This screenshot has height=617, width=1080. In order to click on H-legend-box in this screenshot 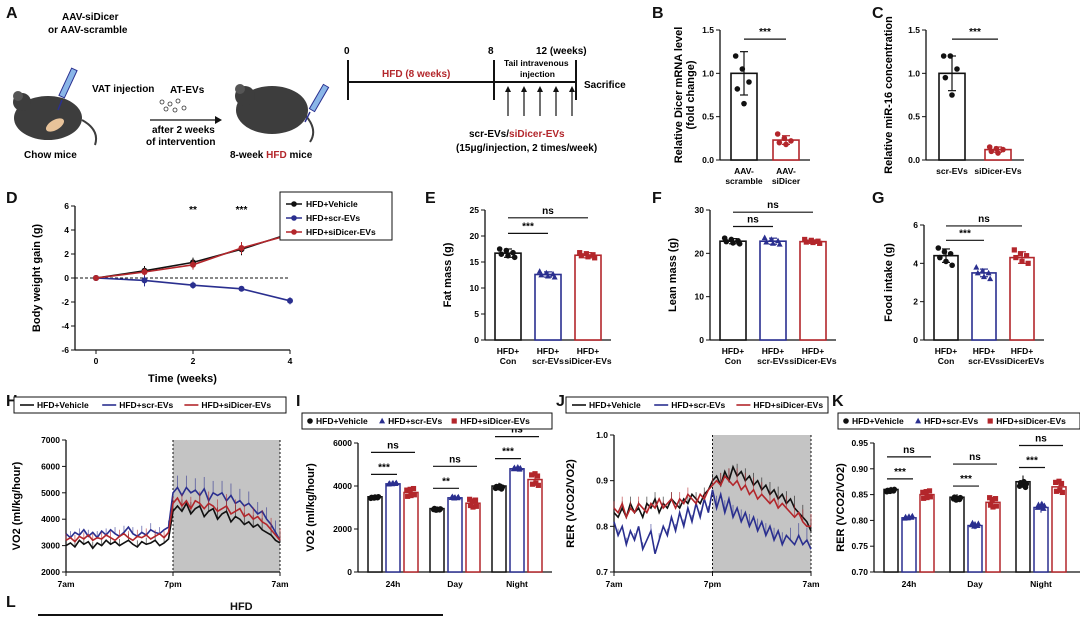, I will do `click(150, 405)`.